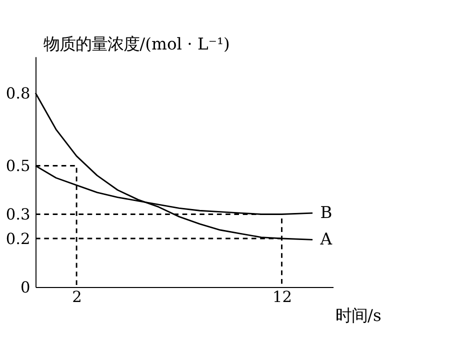 The width and height of the screenshot is (454, 344). Describe the element at coordinates (18, 215) in the screenshot. I see `y-tick-label: 0.3` at that location.